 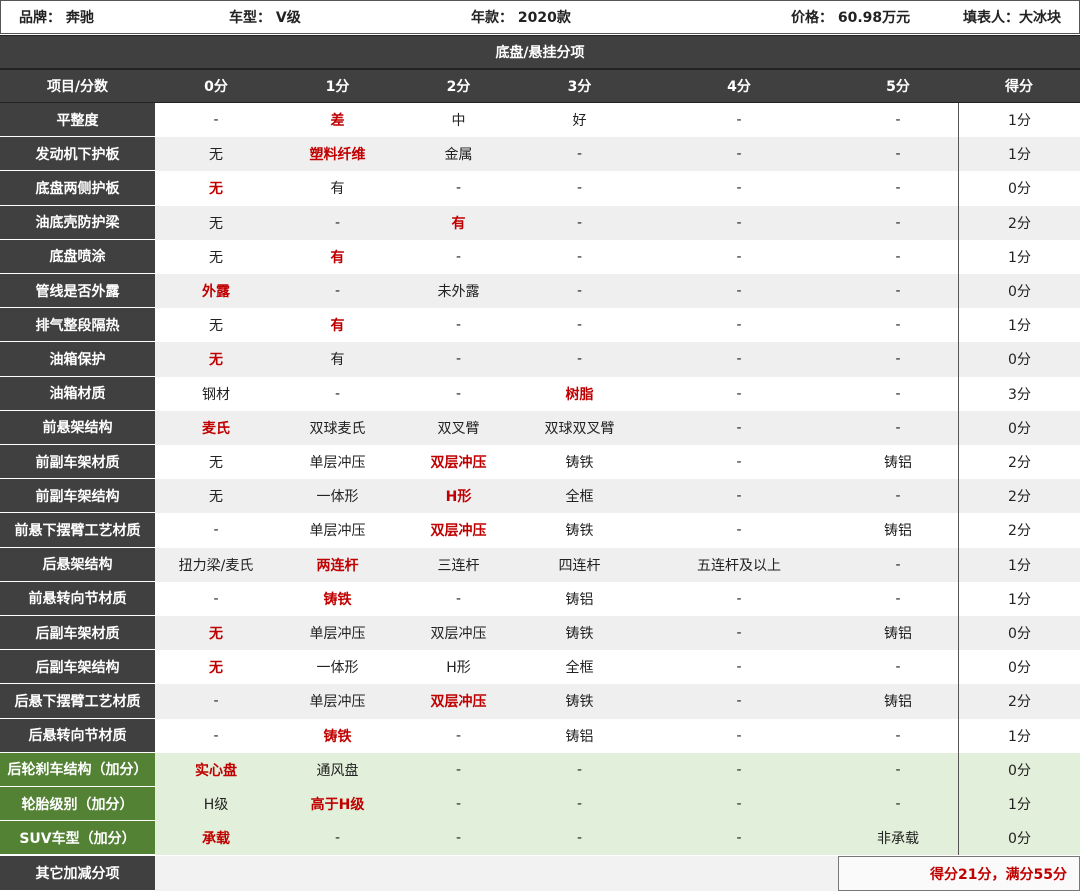 What do you see at coordinates (540, 325) in the screenshot?
I see `table-row: 排气整段隔热 无 有 - - - - 1分` at bounding box center [540, 325].